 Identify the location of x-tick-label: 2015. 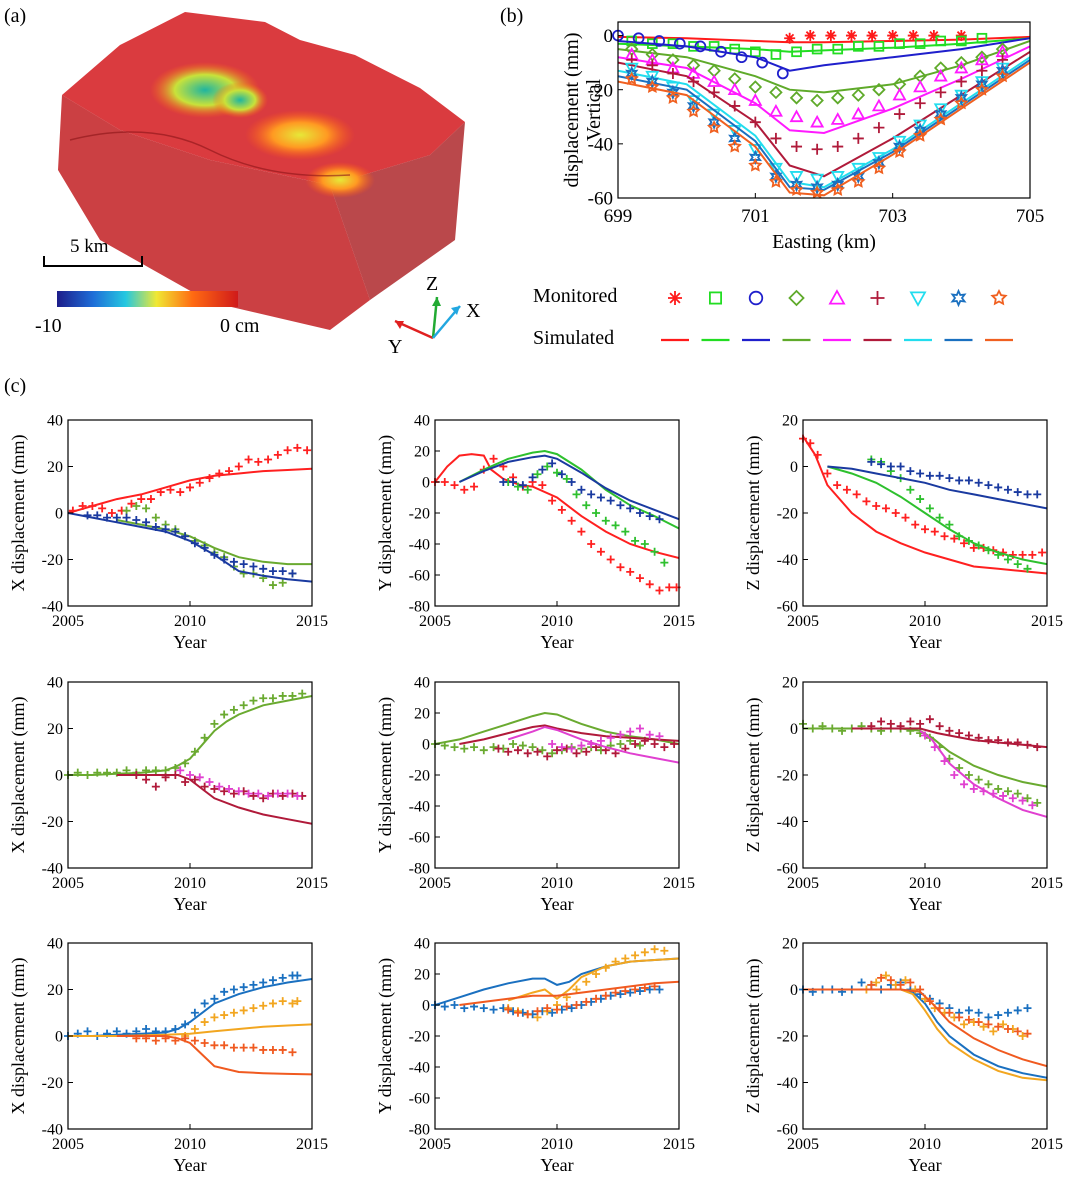
(1047, 883).